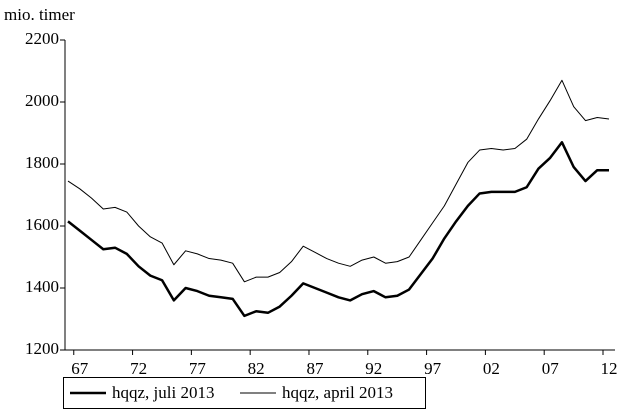 This screenshot has width=621, height=409. Describe the element at coordinates (337, 392) in the screenshot. I see `legend-label: hqqz, april 2013` at that location.